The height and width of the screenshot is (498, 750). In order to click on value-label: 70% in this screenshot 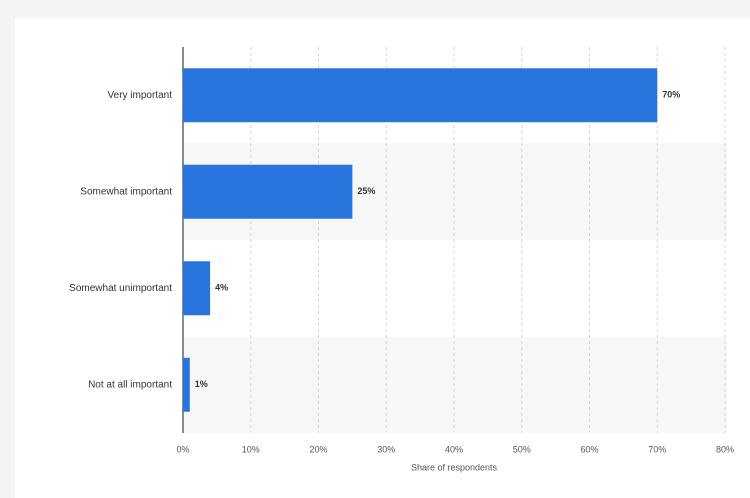, I will do `click(671, 95)`.